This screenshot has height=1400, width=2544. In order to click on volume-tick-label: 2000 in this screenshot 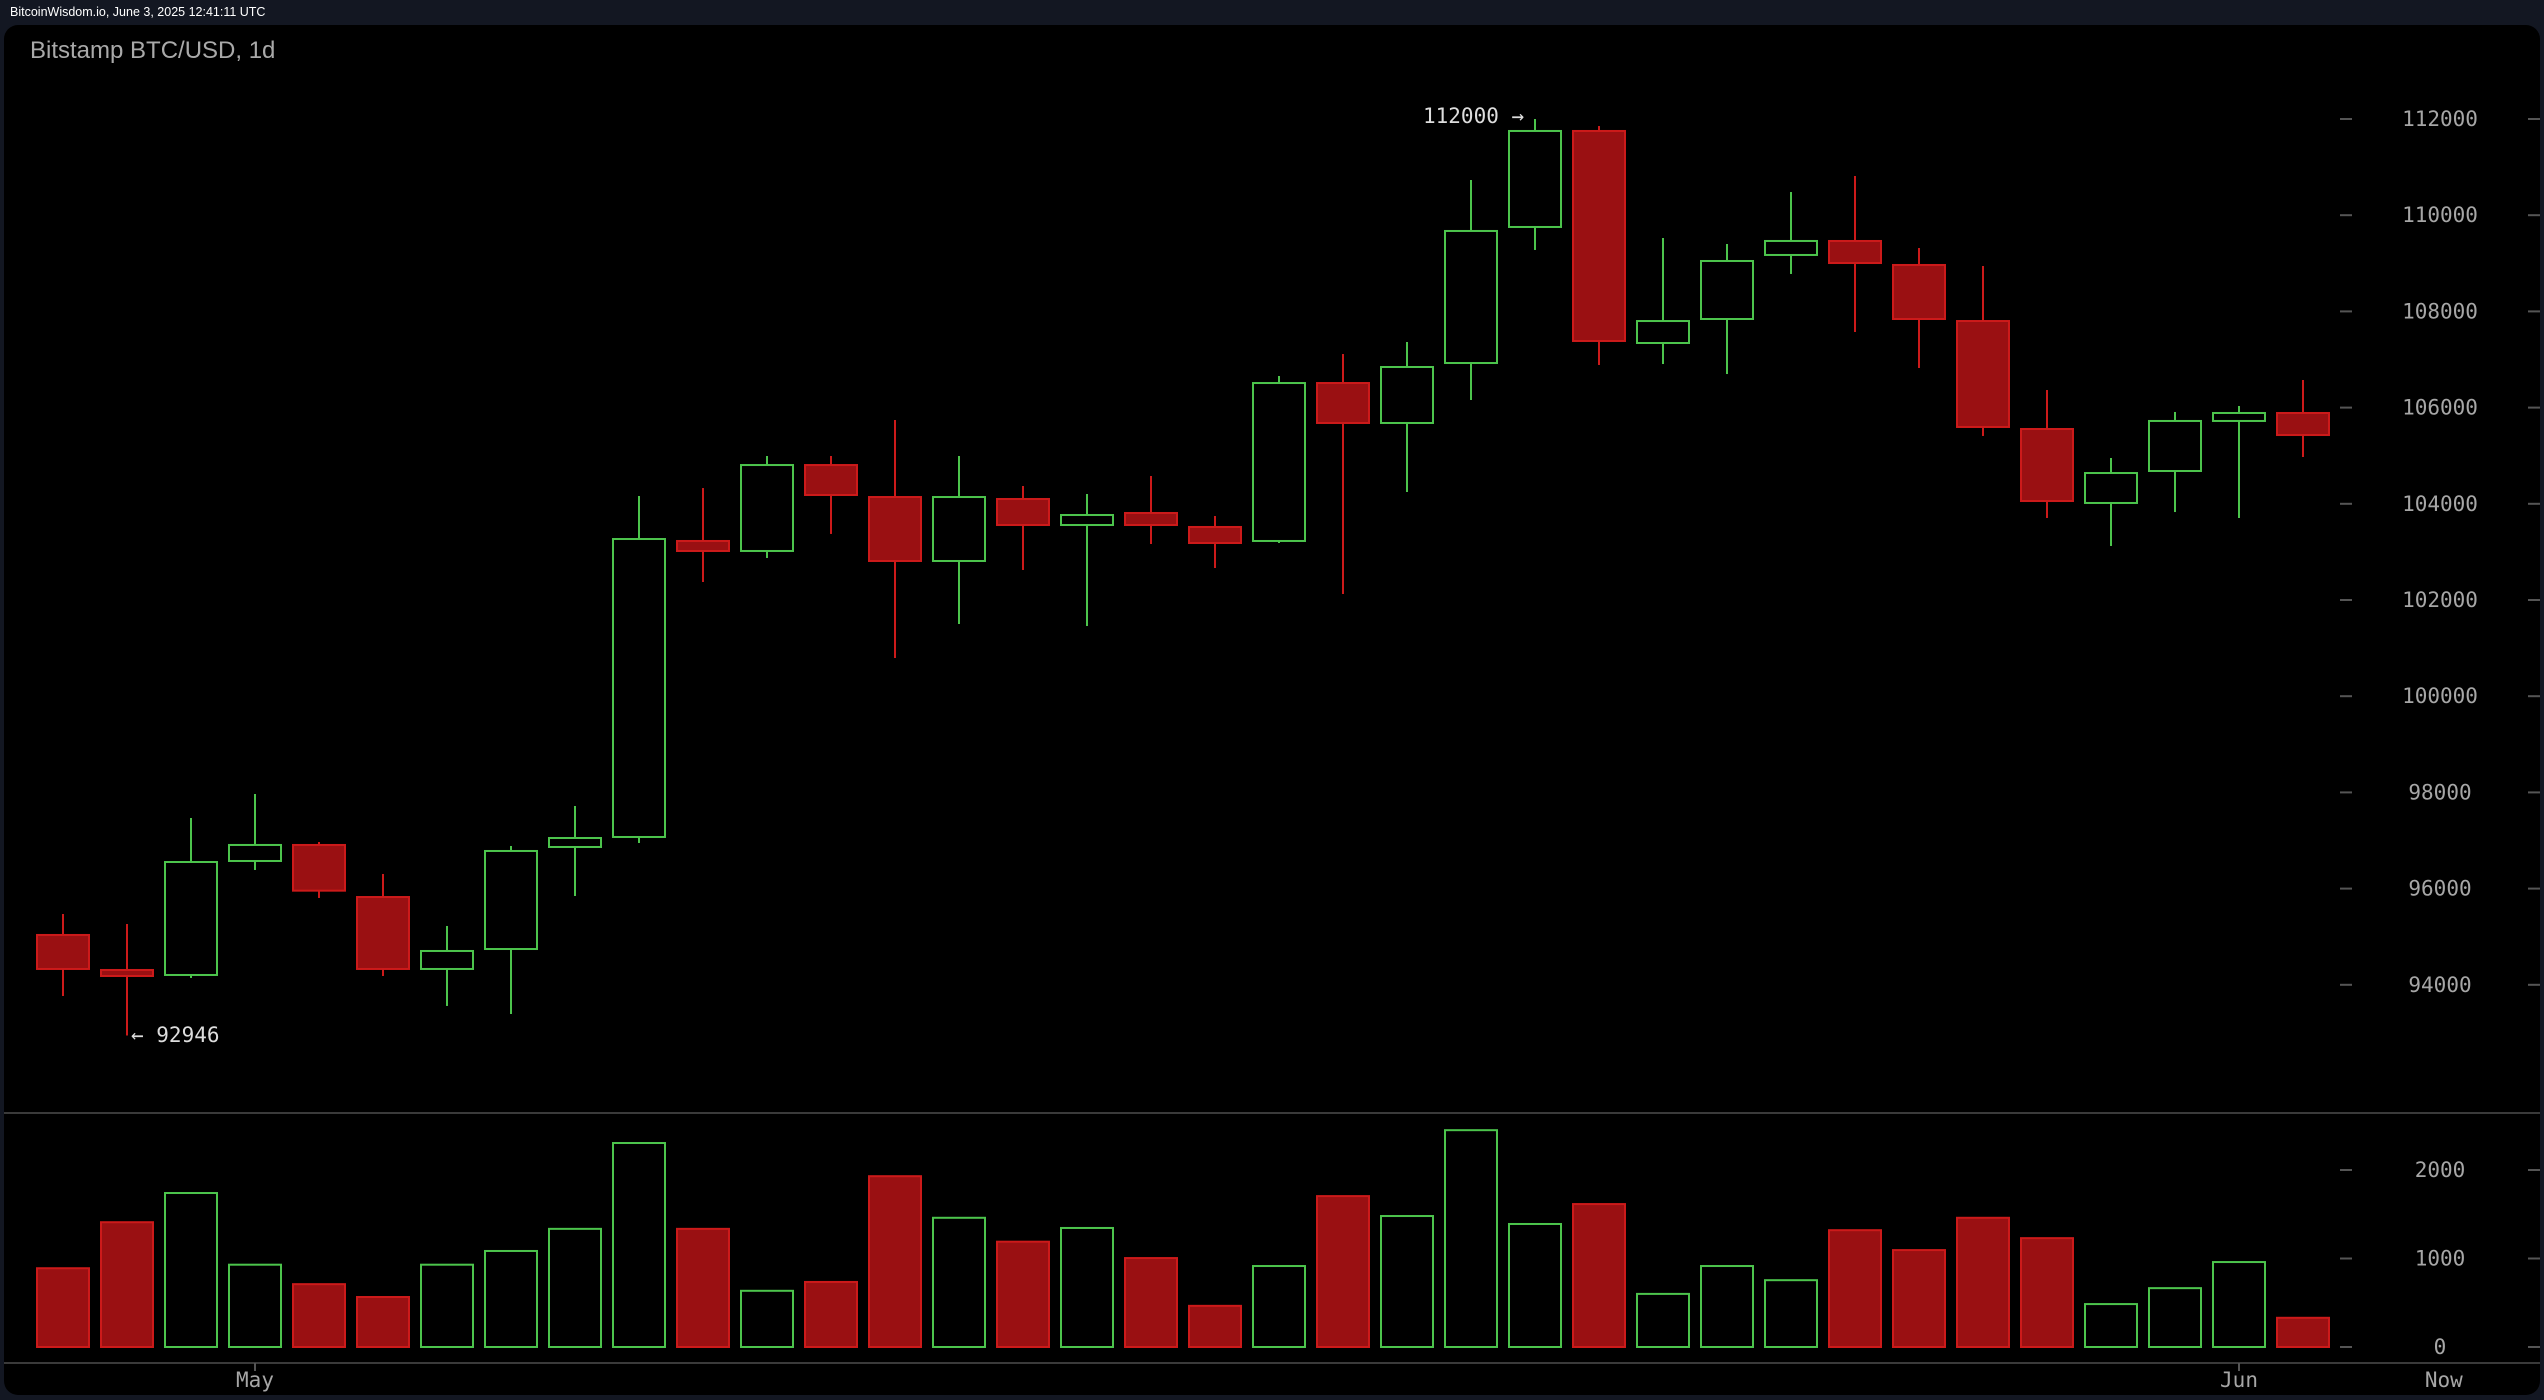, I will do `click(2440, 1170)`.